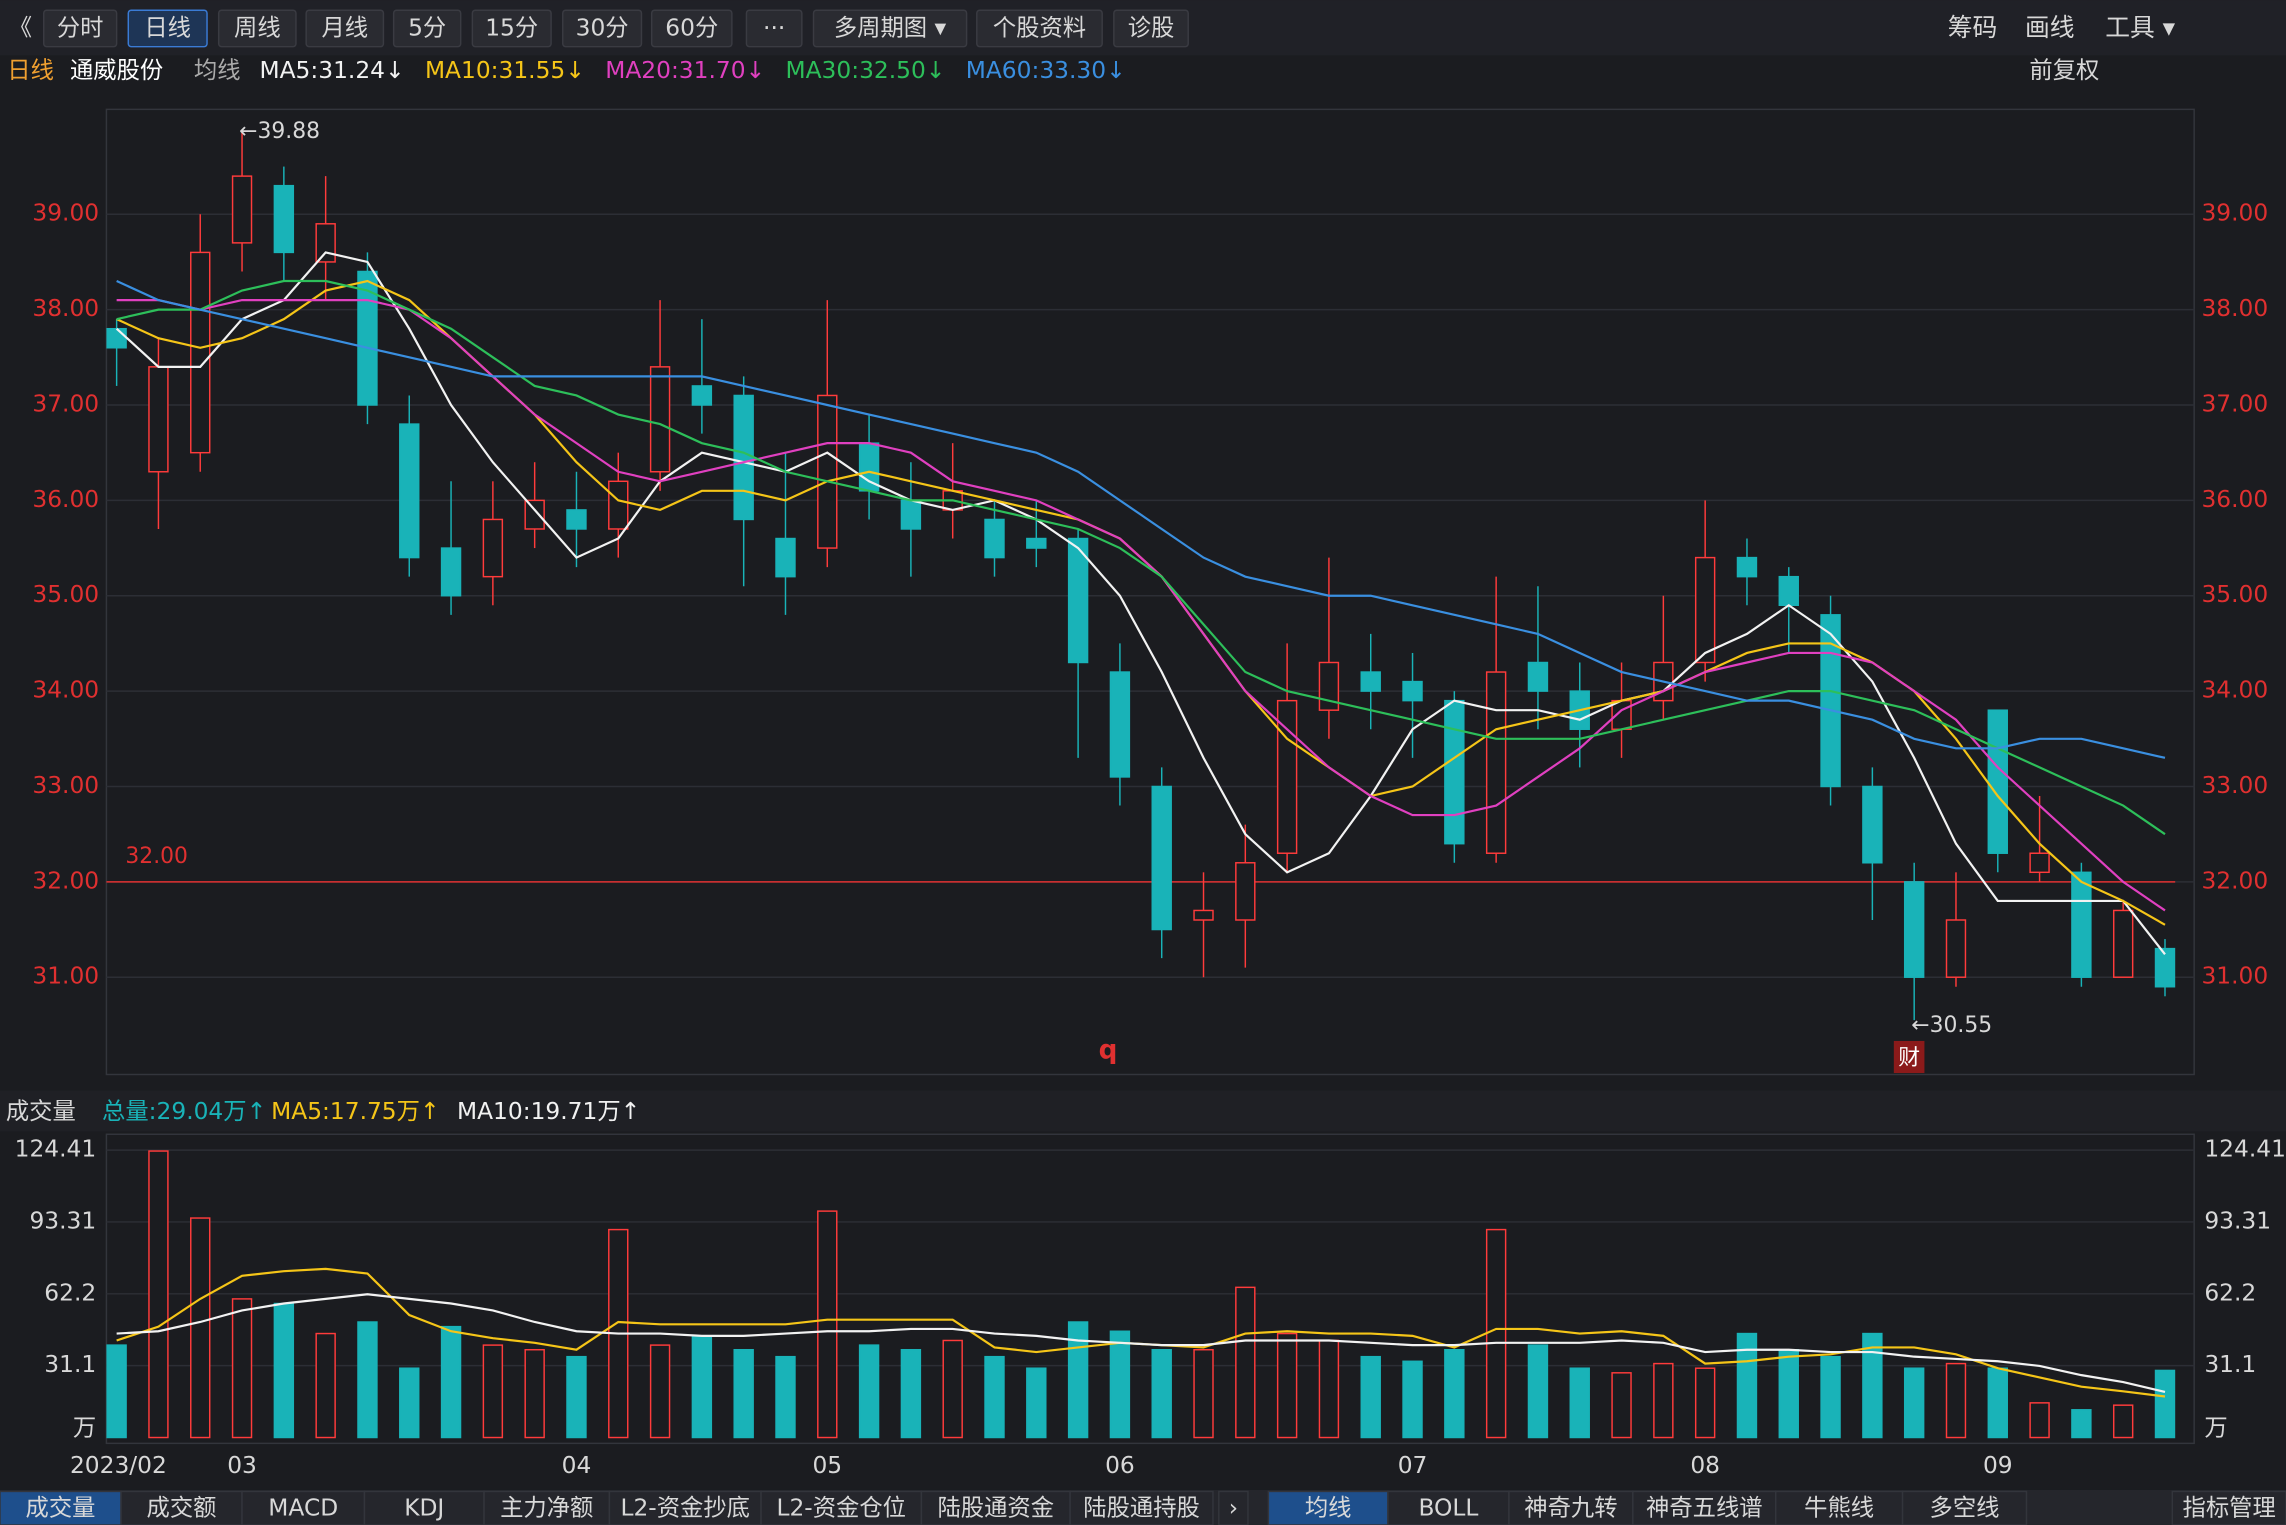 The height and width of the screenshot is (1525, 2286). I want to click on y-tick-label: 35.00, so click(65, 594).